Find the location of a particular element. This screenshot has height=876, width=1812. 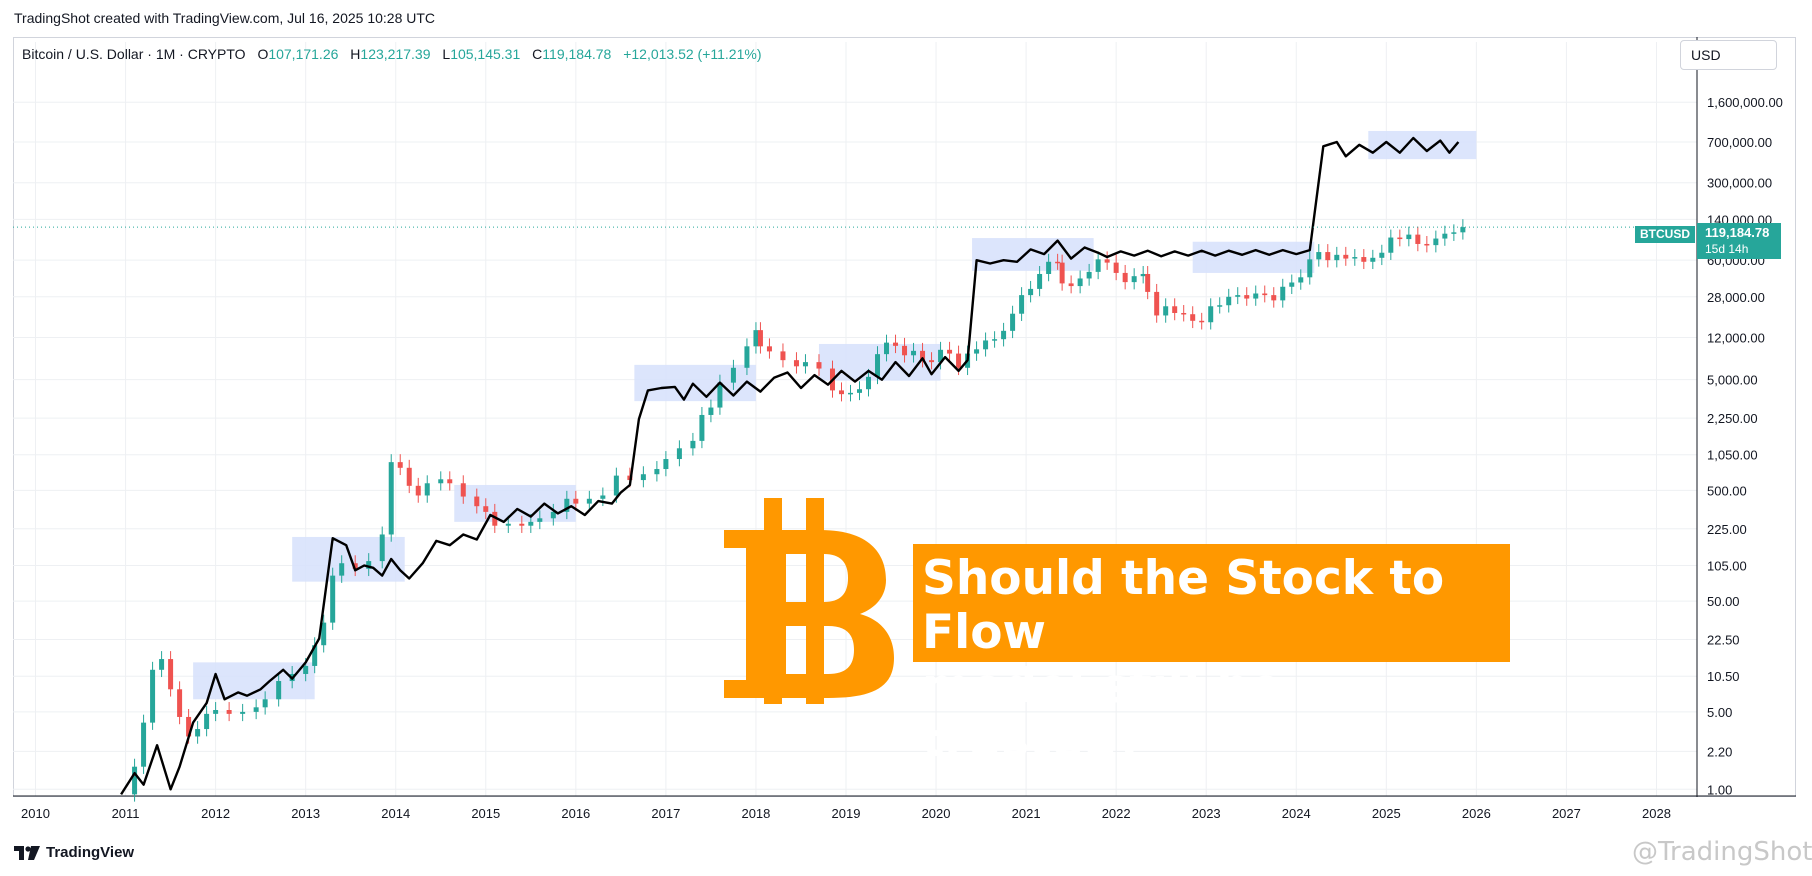

low-value: 105,145.31 is located at coordinates (485, 54).